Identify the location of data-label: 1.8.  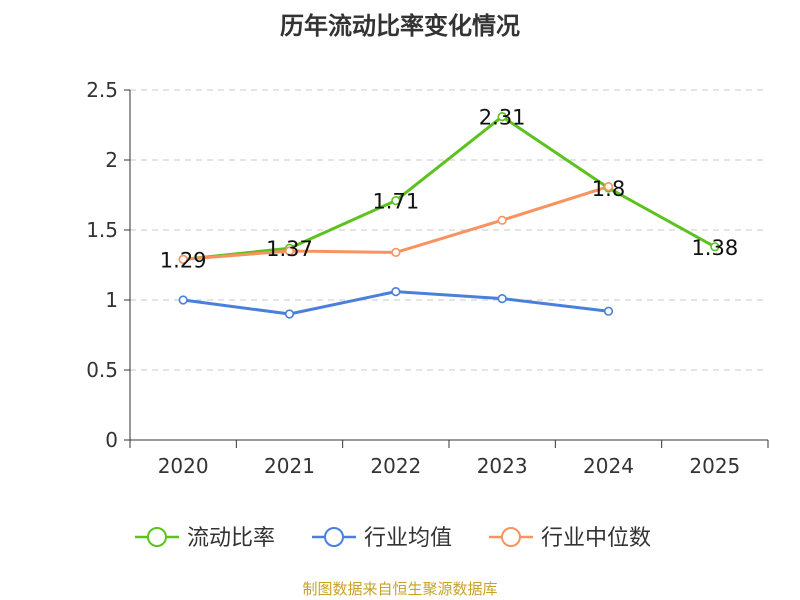
(608, 189).